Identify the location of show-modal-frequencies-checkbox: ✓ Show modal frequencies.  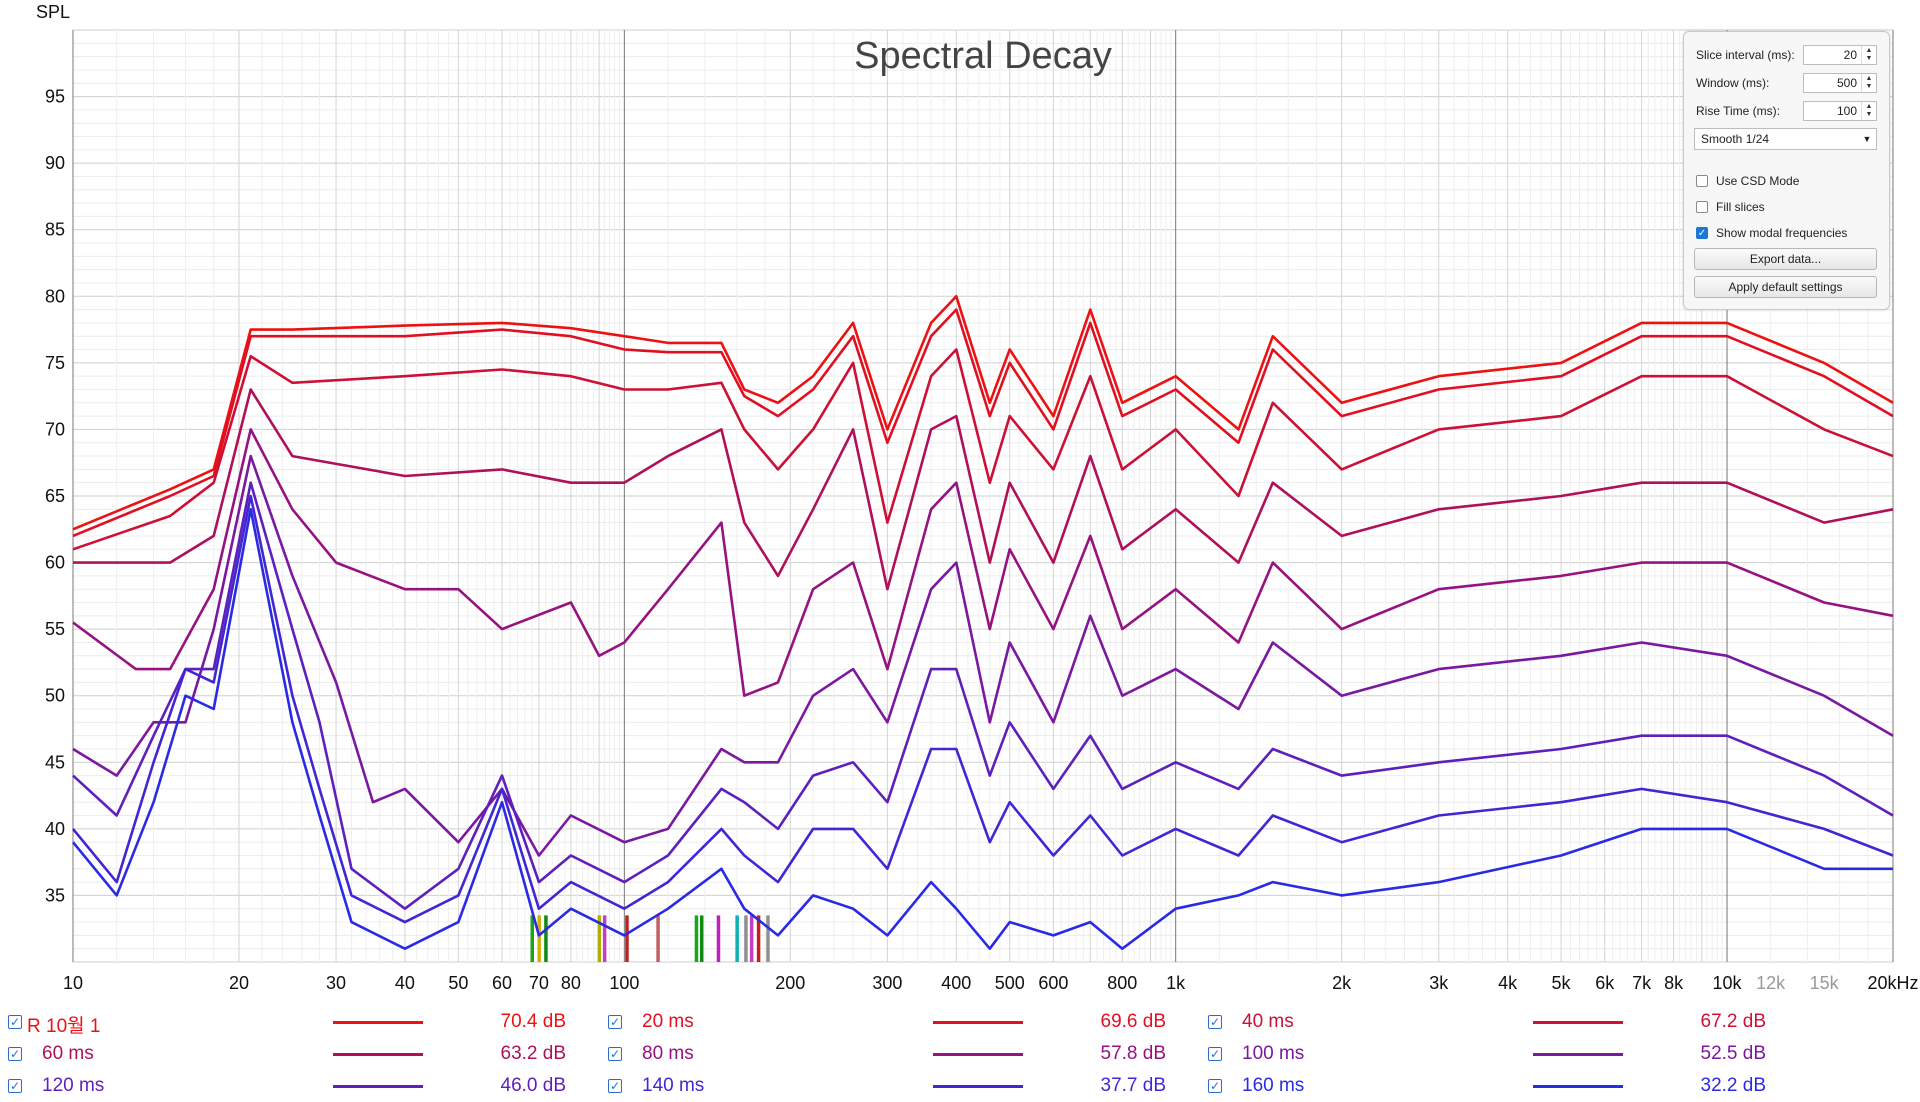
(1771, 233).